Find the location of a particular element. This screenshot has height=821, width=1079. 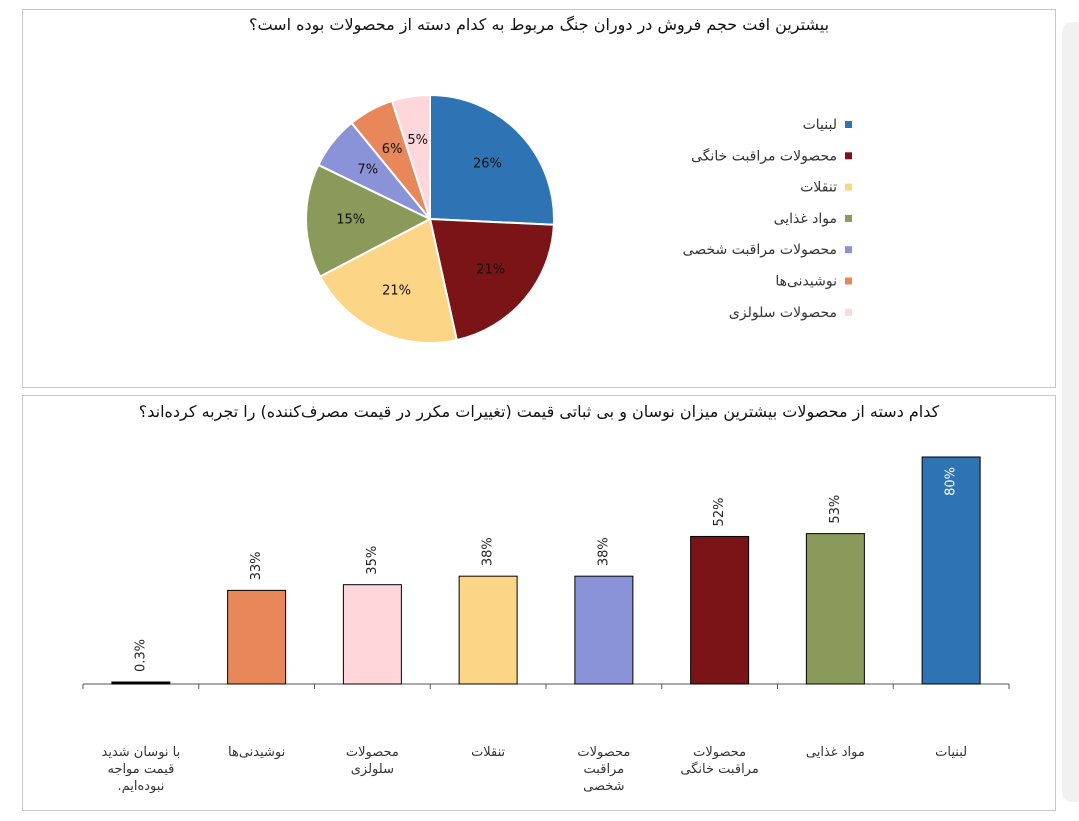

x-category-label: محصولات سلولزی is located at coordinates (372, 761).